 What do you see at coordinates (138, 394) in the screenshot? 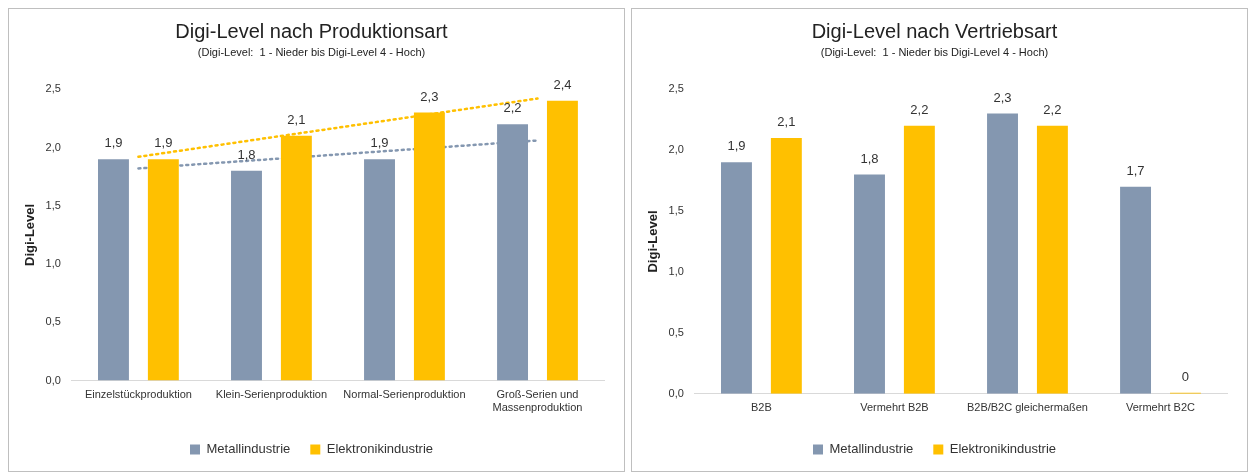
I see `x-tick-label: Einzelstückproduktion` at bounding box center [138, 394].